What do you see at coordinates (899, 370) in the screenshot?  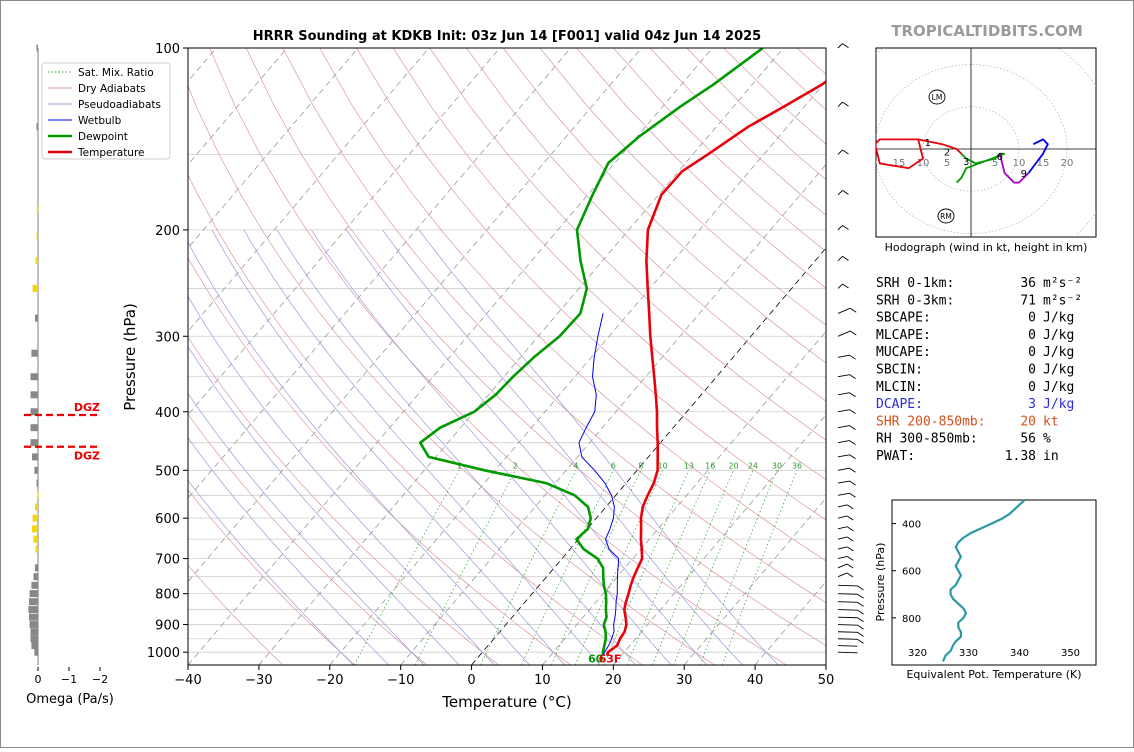 I see `stat-label: SBCIN:` at bounding box center [899, 370].